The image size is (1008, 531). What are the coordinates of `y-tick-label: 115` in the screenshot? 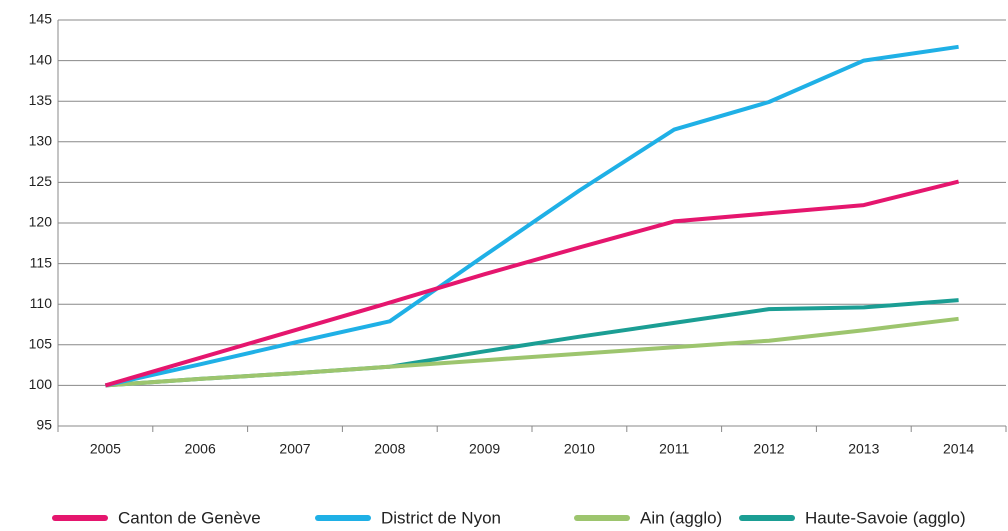 It's located at (41, 262).